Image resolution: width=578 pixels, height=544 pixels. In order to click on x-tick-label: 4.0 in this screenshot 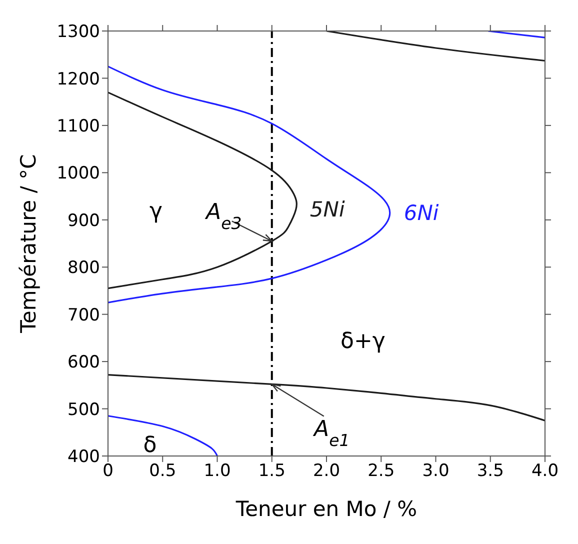, I will do `click(545, 471)`.